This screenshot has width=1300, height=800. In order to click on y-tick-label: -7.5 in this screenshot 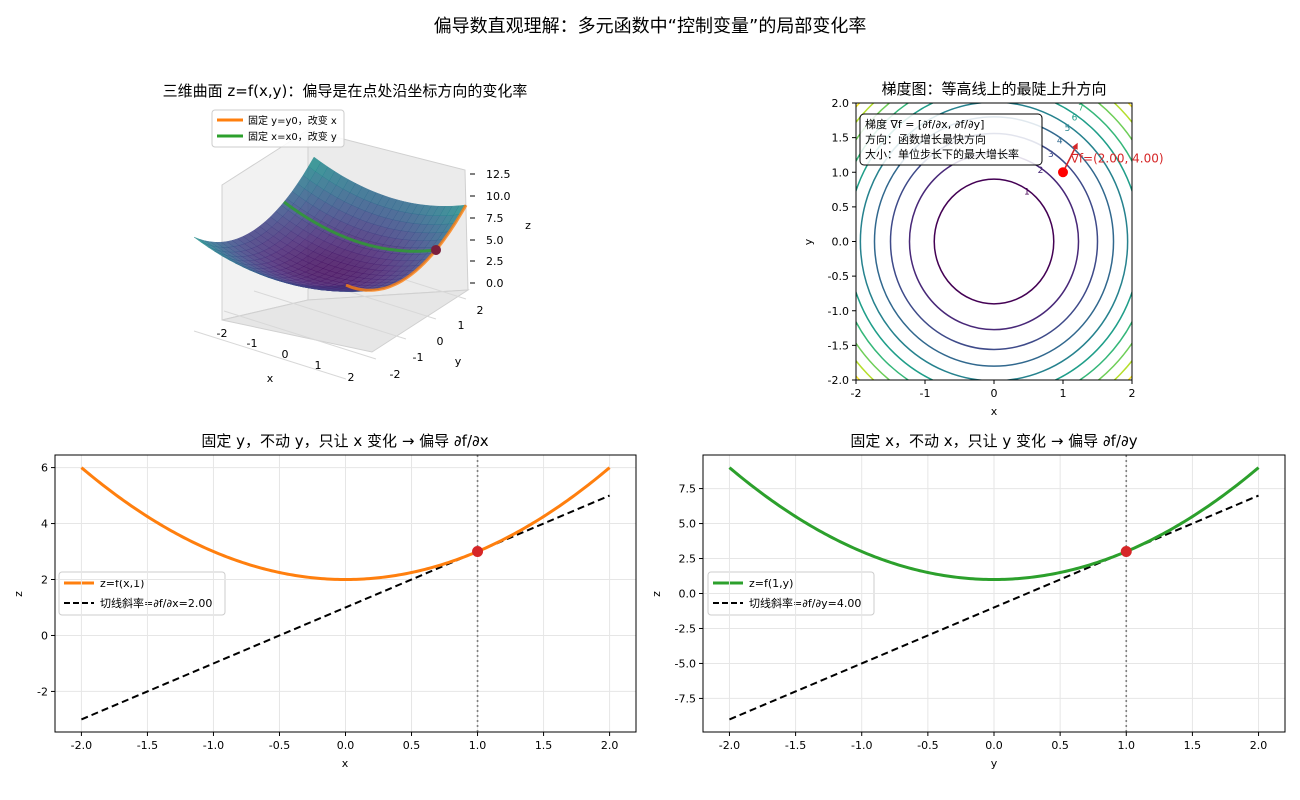, I will do `click(685, 698)`.